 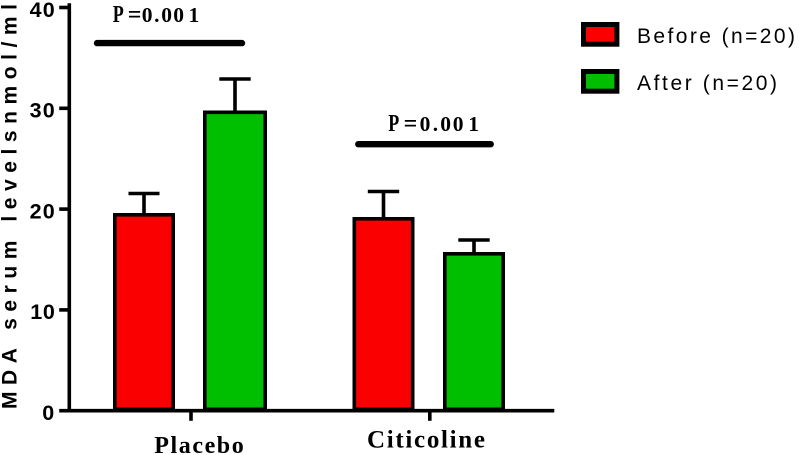 I want to click on svg-text: 30, so click(x=42, y=111).